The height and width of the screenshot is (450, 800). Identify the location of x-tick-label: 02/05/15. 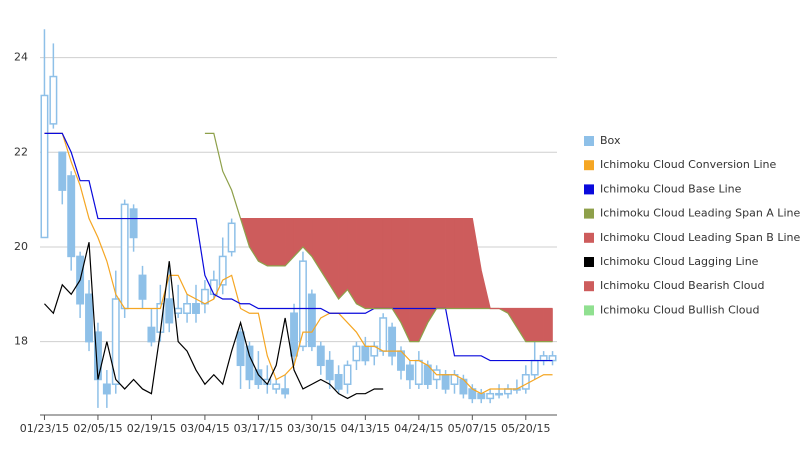
(97, 428).